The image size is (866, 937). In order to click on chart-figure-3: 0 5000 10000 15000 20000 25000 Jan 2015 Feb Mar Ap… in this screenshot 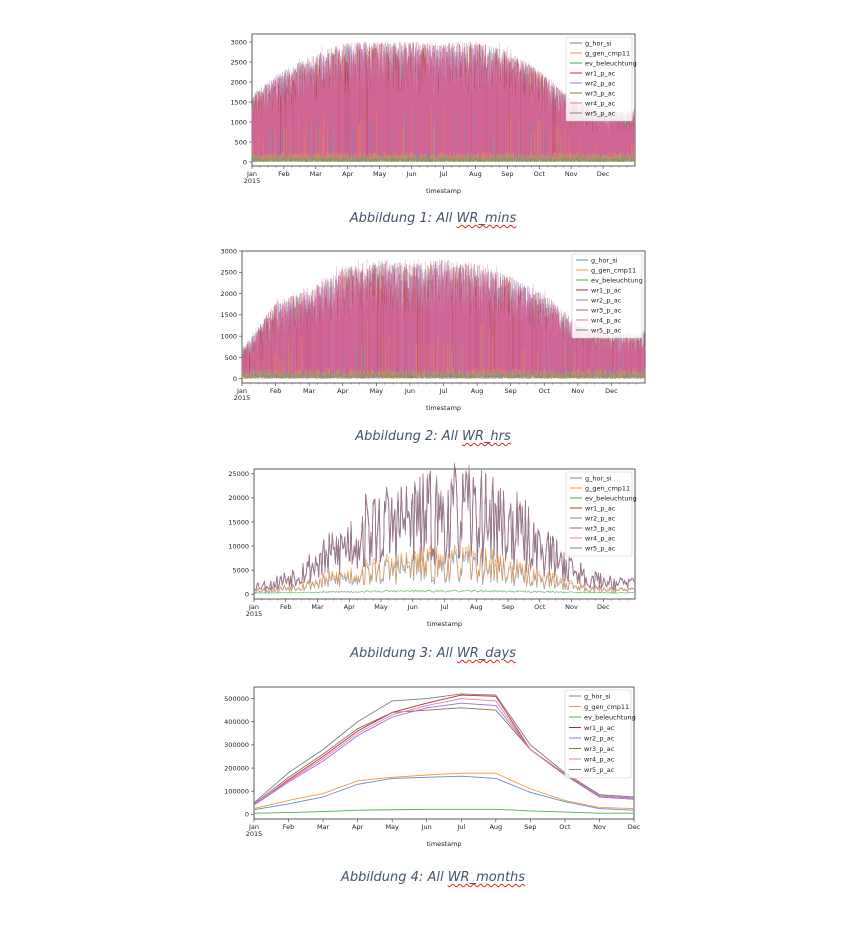, I will do `click(433, 548)`.